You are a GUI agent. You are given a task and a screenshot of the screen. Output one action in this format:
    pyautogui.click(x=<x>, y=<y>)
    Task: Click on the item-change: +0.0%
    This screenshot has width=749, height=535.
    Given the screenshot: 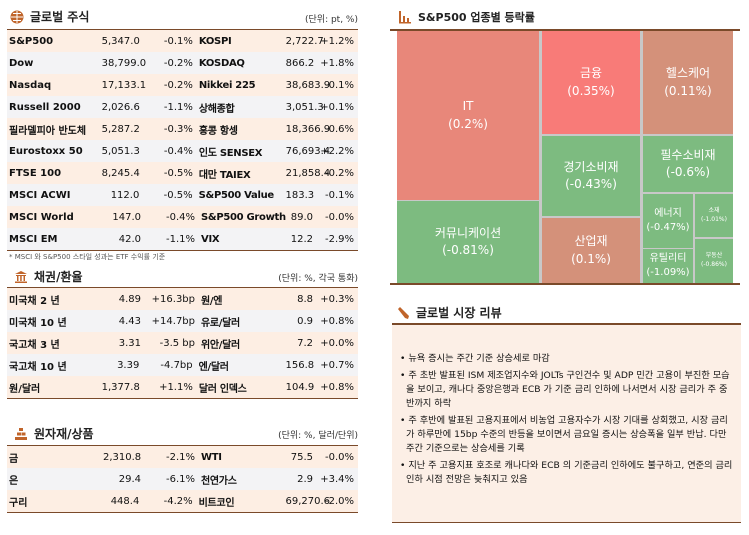 What is the action you would take?
    pyautogui.click(x=337, y=343)
    